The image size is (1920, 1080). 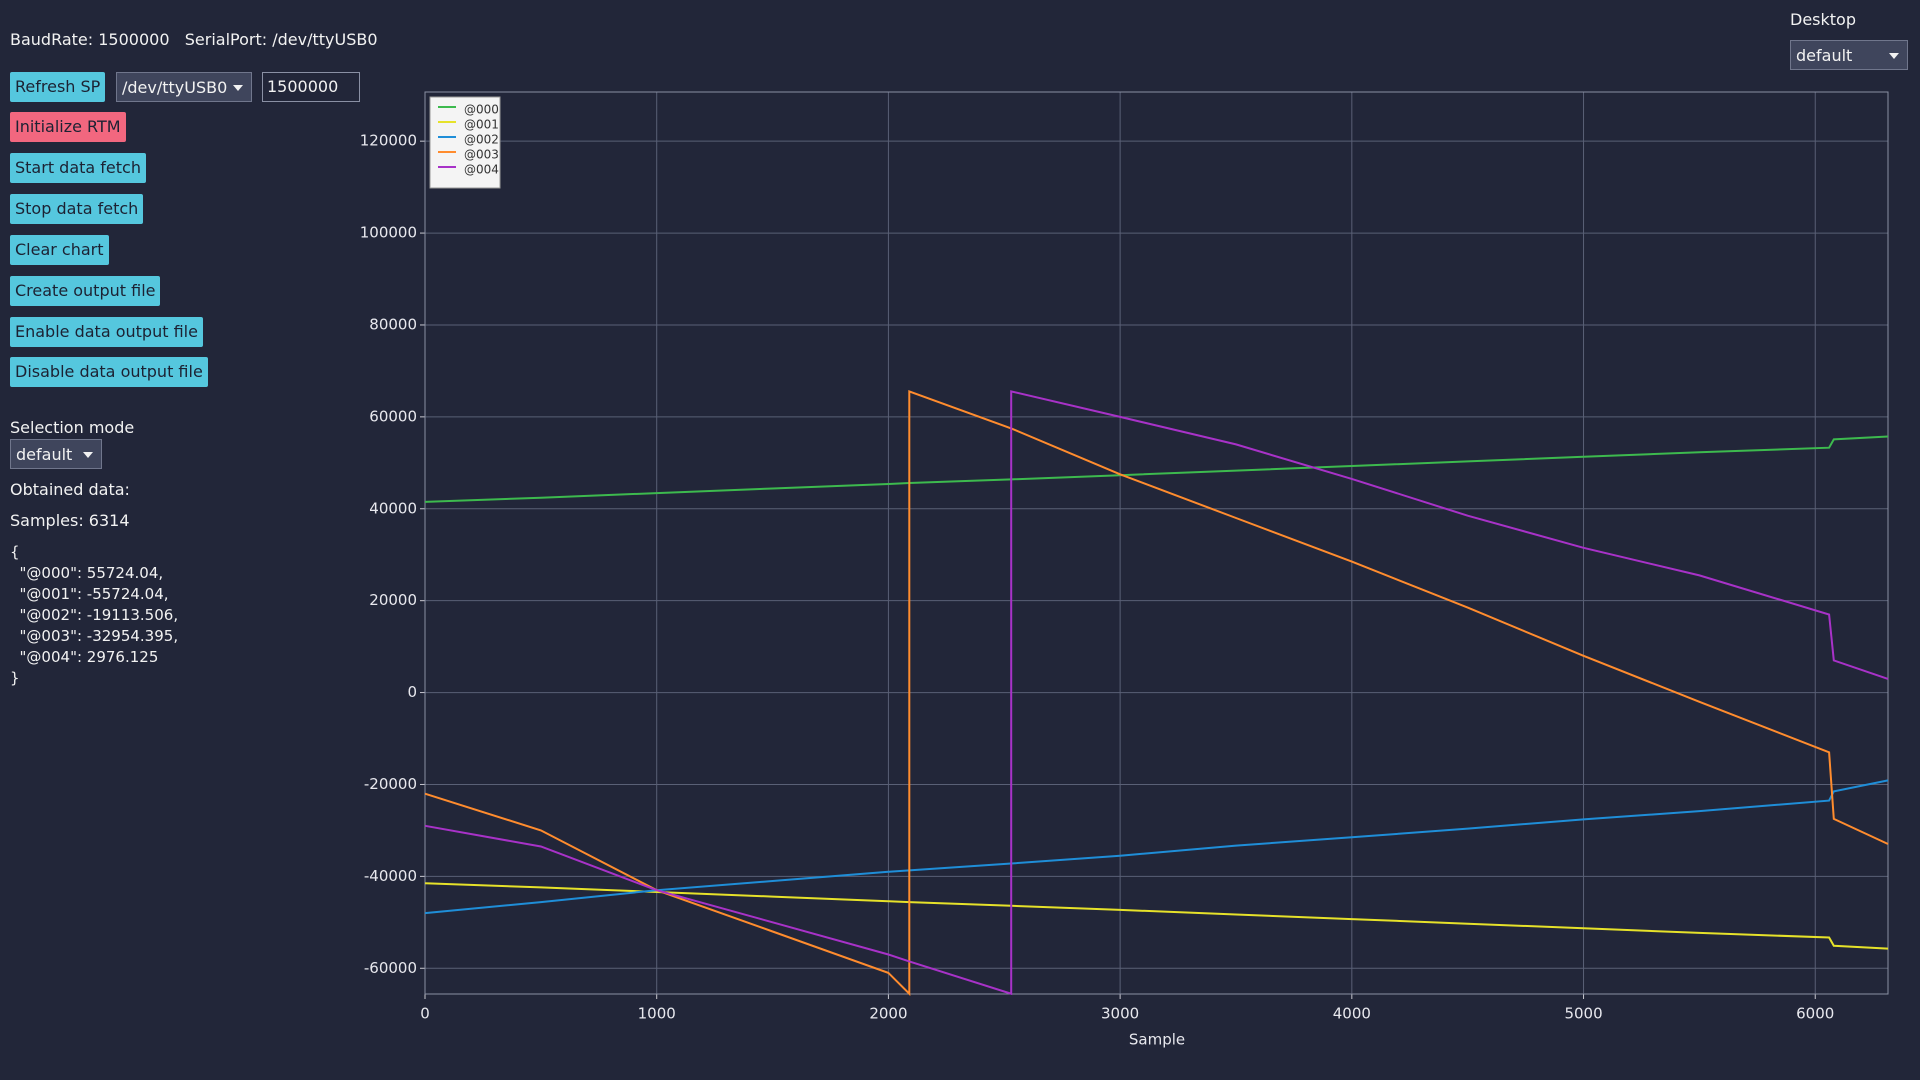 I want to click on json-line: "@002": -19113.506,, so click(x=94, y=615).